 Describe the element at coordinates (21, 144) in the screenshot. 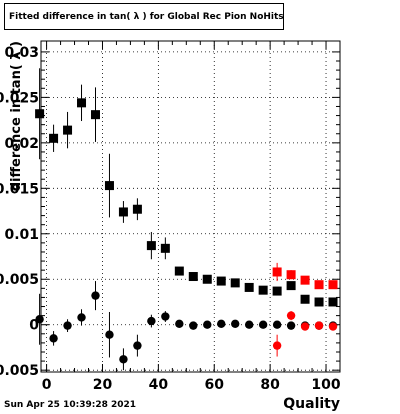

I see `y-tick-label: 0.02` at that location.